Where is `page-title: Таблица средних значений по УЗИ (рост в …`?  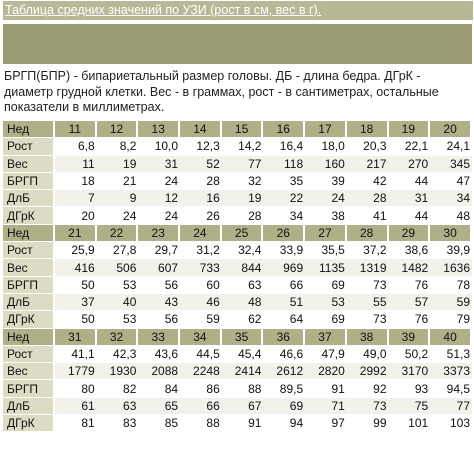
page-title: Таблица средних значений по УЗИ (рост в … is located at coordinates (238, 10).